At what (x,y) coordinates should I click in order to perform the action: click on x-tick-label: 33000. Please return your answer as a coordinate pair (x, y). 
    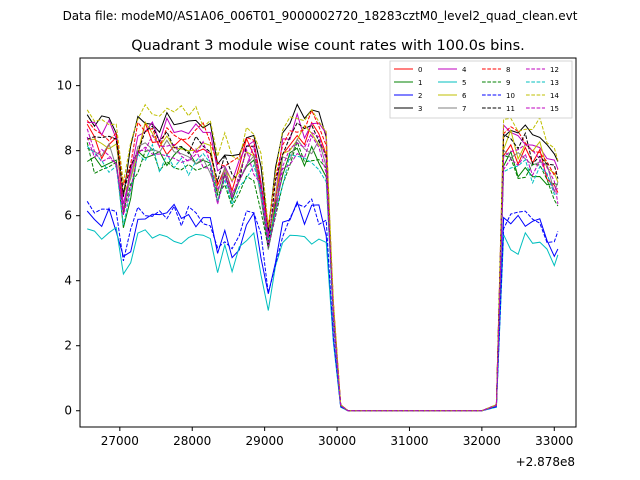
    Looking at the image, I should click on (554, 441).